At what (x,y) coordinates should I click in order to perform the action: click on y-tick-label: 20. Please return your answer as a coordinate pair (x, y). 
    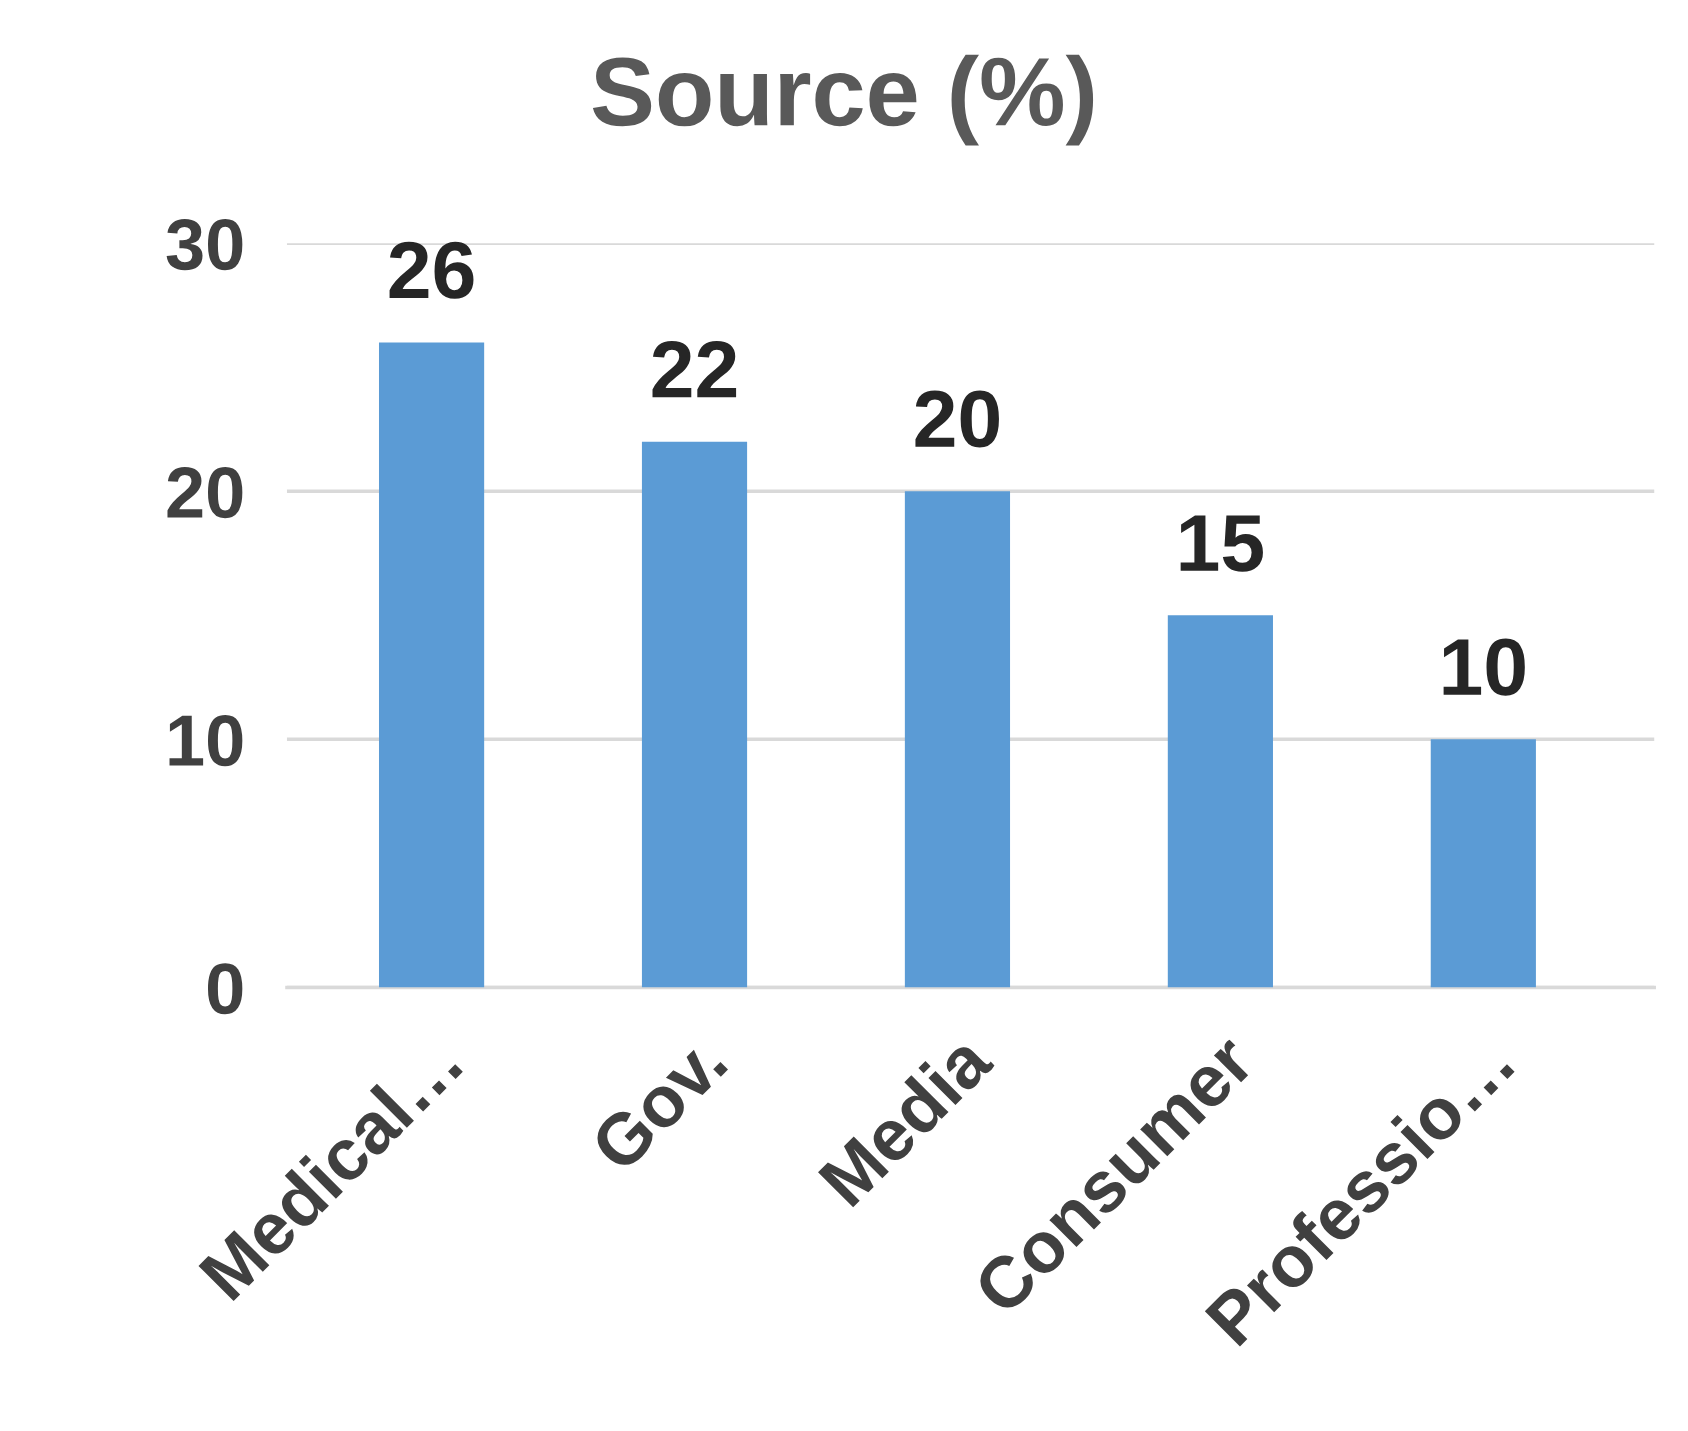
    Looking at the image, I should click on (205, 493).